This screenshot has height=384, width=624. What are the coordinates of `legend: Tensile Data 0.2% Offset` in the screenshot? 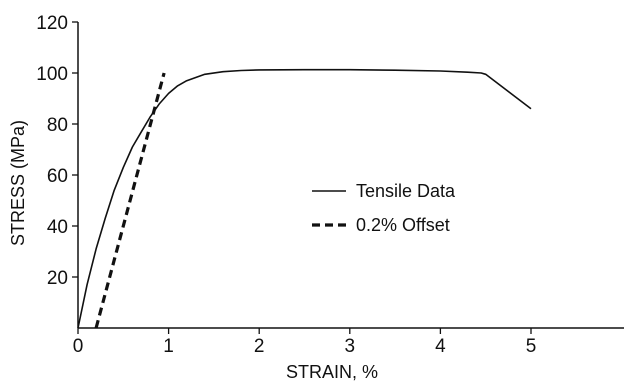 It's located at (384, 208).